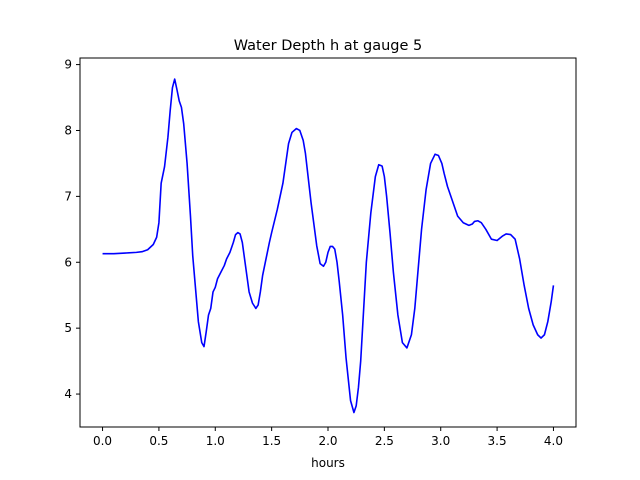  What do you see at coordinates (328, 463) in the screenshot?
I see `x-axis-label: hours` at bounding box center [328, 463].